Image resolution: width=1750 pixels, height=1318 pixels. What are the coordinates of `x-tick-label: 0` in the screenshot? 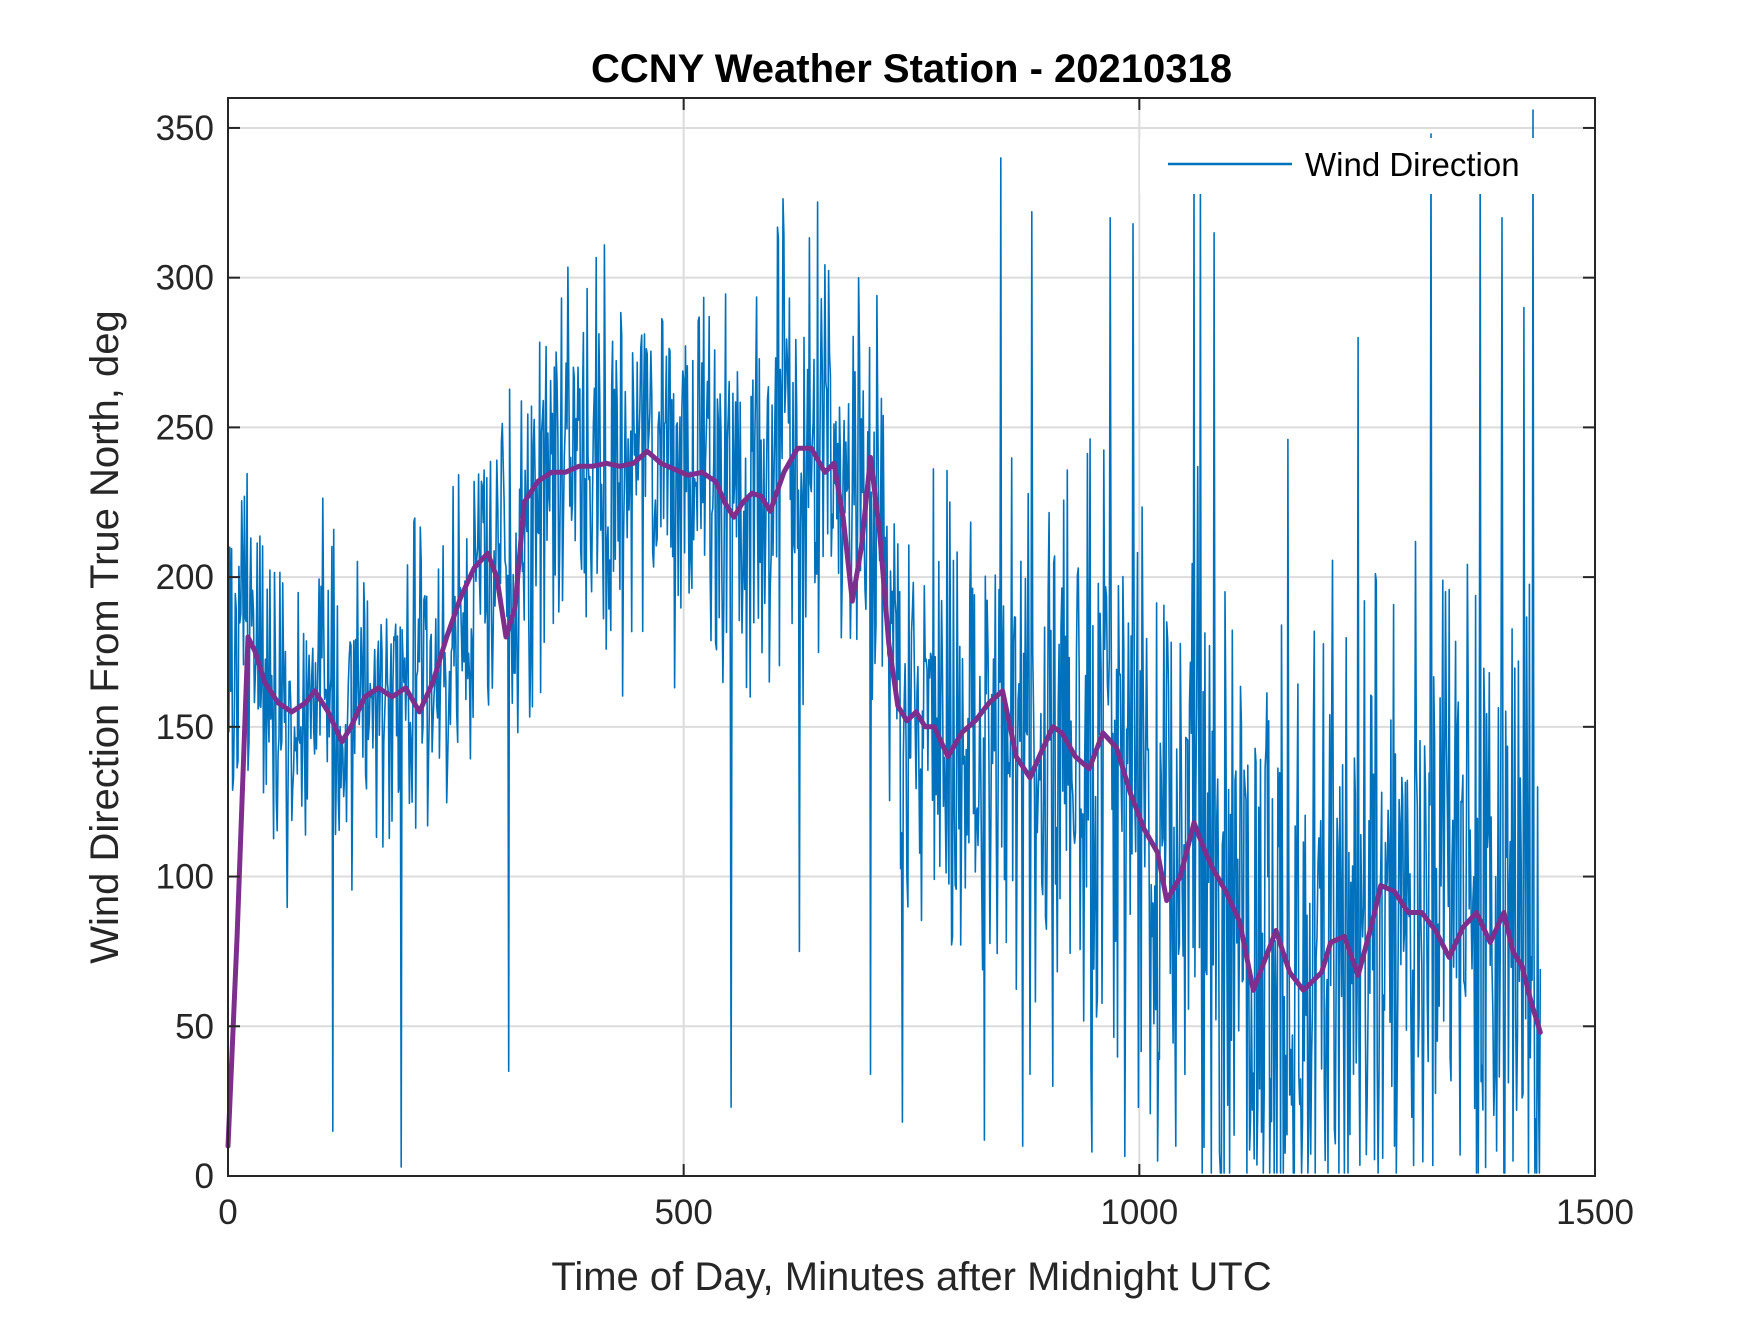 It's located at (227, 1212).